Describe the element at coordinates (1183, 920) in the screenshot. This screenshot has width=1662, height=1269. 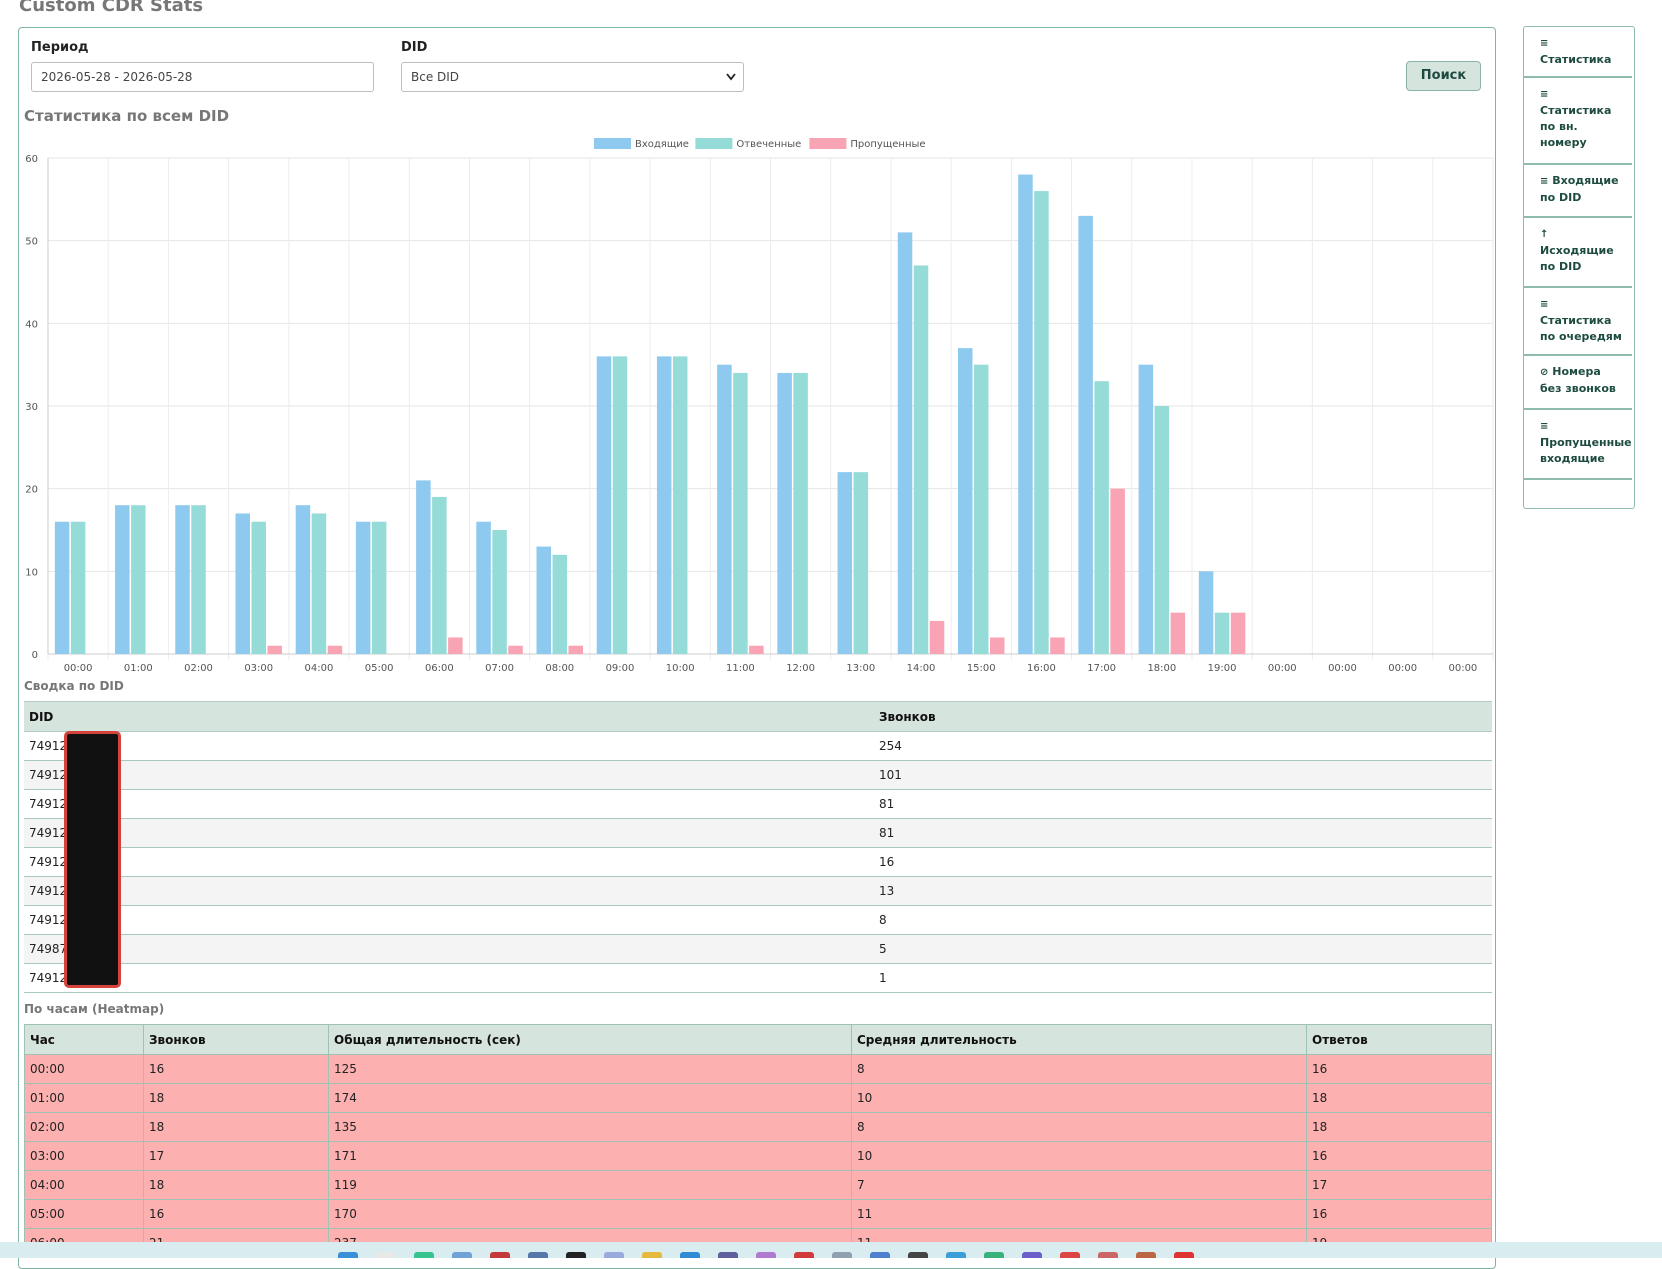
I see `calls-cell: 8` at that location.